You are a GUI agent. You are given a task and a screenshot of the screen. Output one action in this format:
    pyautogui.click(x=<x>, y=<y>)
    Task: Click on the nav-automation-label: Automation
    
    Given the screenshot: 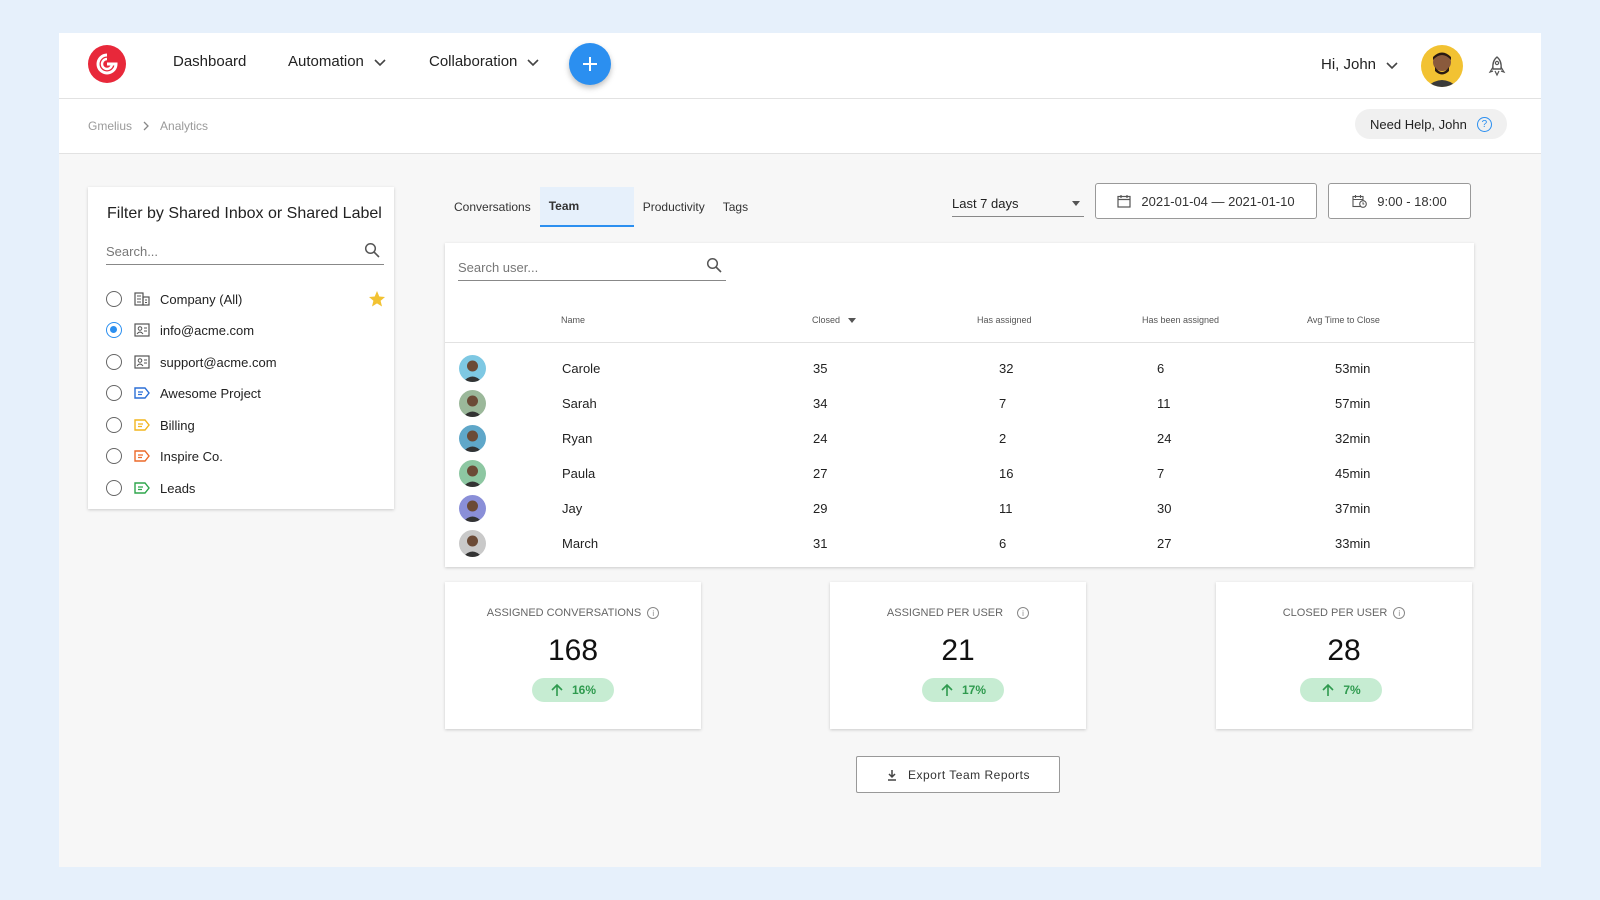 What is the action you would take?
    pyautogui.click(x=326, y=61)
    